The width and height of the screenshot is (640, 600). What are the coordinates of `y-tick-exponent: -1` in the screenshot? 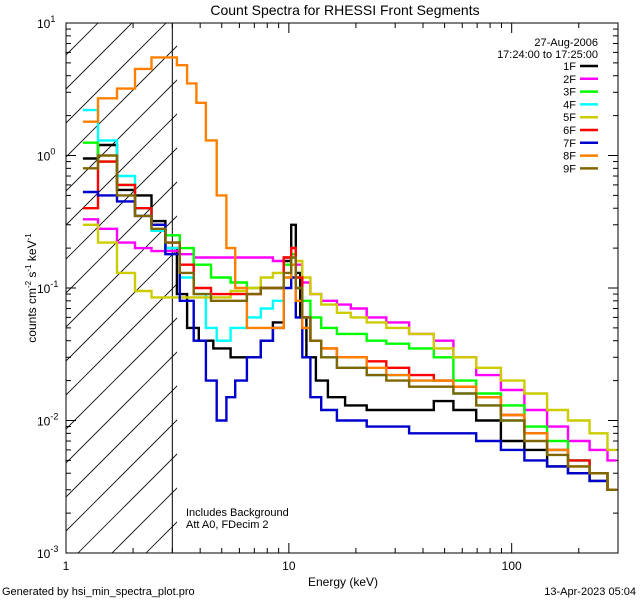 It's located at (54, 284).